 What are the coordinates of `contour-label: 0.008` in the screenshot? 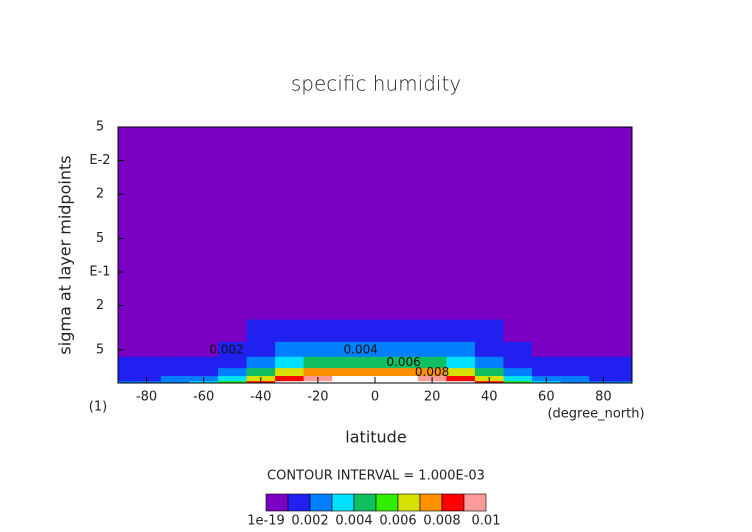 It's located at (432, 372).